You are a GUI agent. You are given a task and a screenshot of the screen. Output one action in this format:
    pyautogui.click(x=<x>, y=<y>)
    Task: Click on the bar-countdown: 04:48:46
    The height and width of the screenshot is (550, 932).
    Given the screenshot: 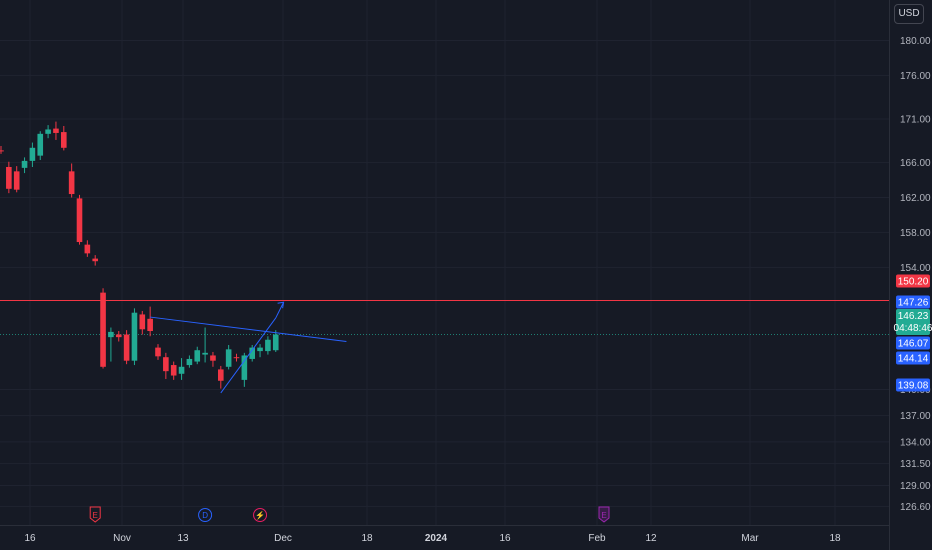 What is the action you would take?
    pyautogui.click(x=913, y=328)
    